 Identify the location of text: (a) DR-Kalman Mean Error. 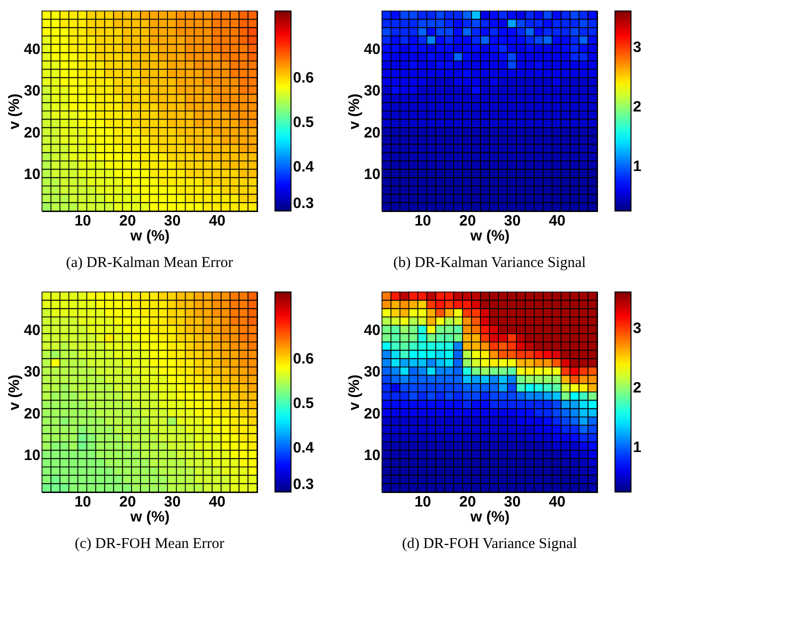
(150, 263).